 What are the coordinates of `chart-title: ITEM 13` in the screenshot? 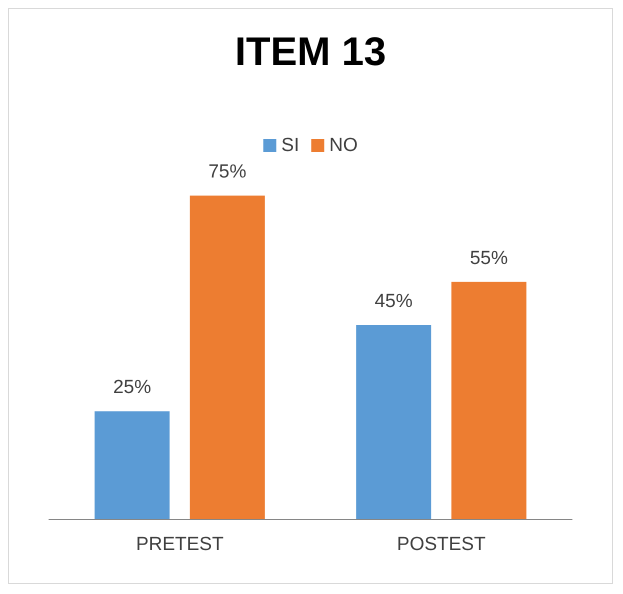 It's located at (310, 52).